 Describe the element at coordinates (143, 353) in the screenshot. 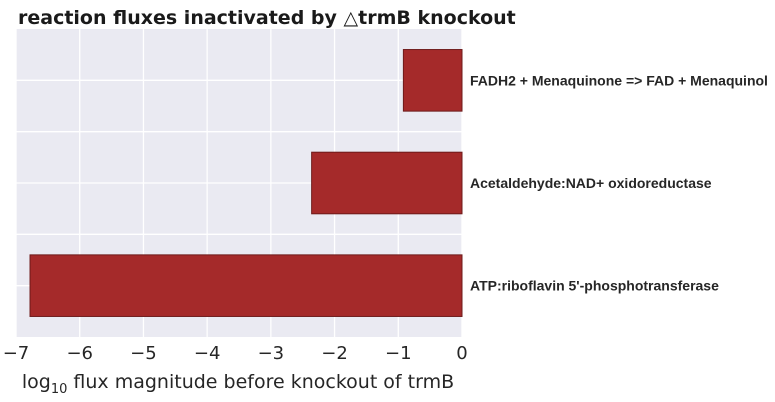

I see `x-tick-label: −5` at that location.